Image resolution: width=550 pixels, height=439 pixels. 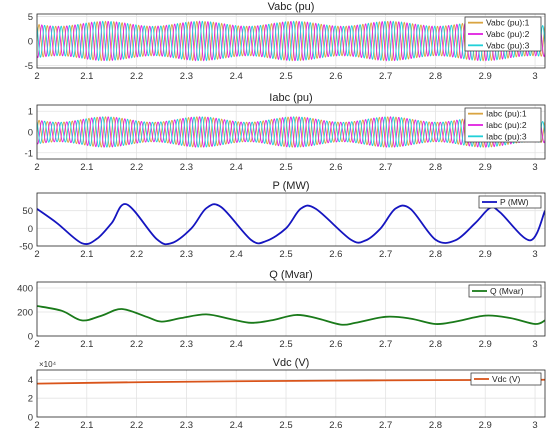 What do you see at coordinates (30, 112) in the screenshot?
I see `y-tick-label: 1` at bounding box center [30, 112].